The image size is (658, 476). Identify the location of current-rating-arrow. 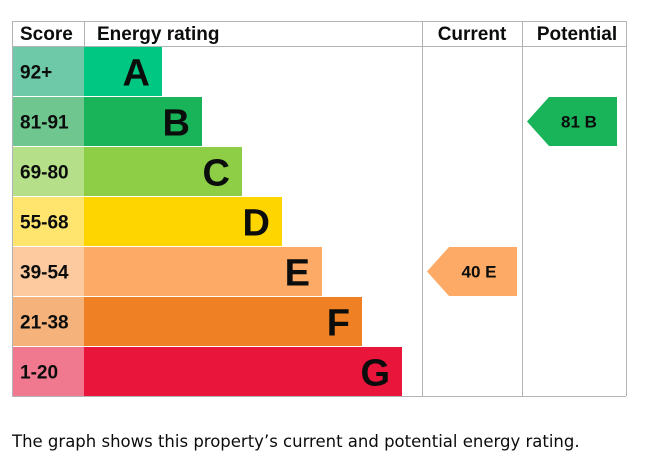
(472, 271).